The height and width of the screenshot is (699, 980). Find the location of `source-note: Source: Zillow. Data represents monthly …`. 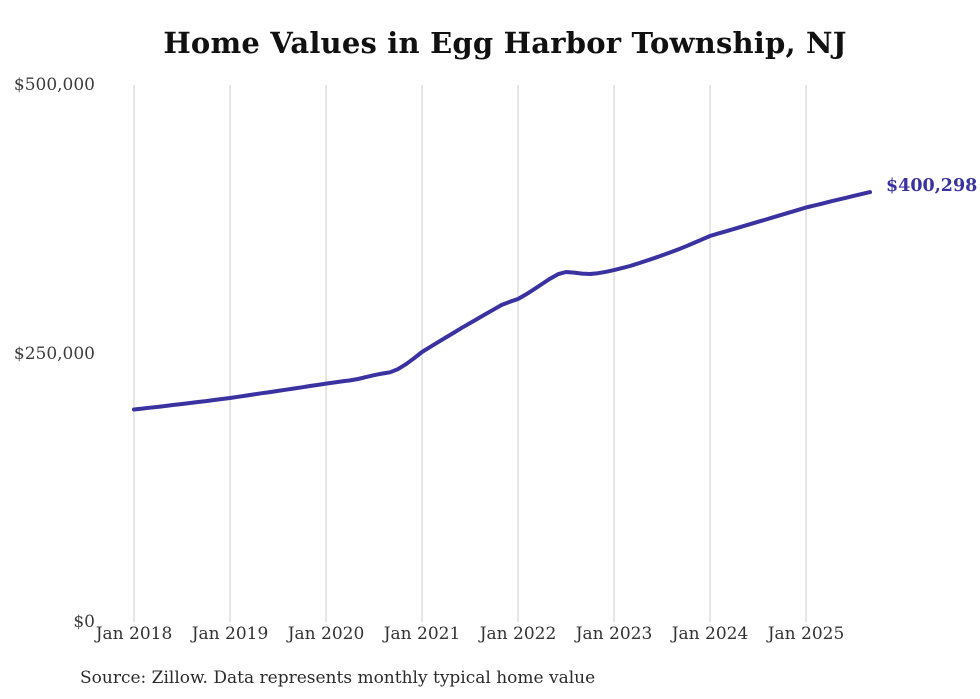

source-note: Source: Zillow. Data represents monthly … is located at coordinates (338, 678).